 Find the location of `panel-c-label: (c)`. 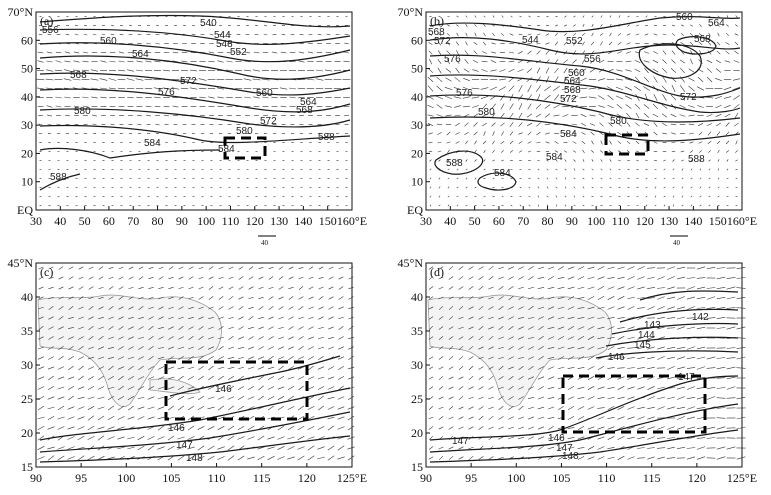

panel-c-label: (c) is located at coordinates (46, 272).